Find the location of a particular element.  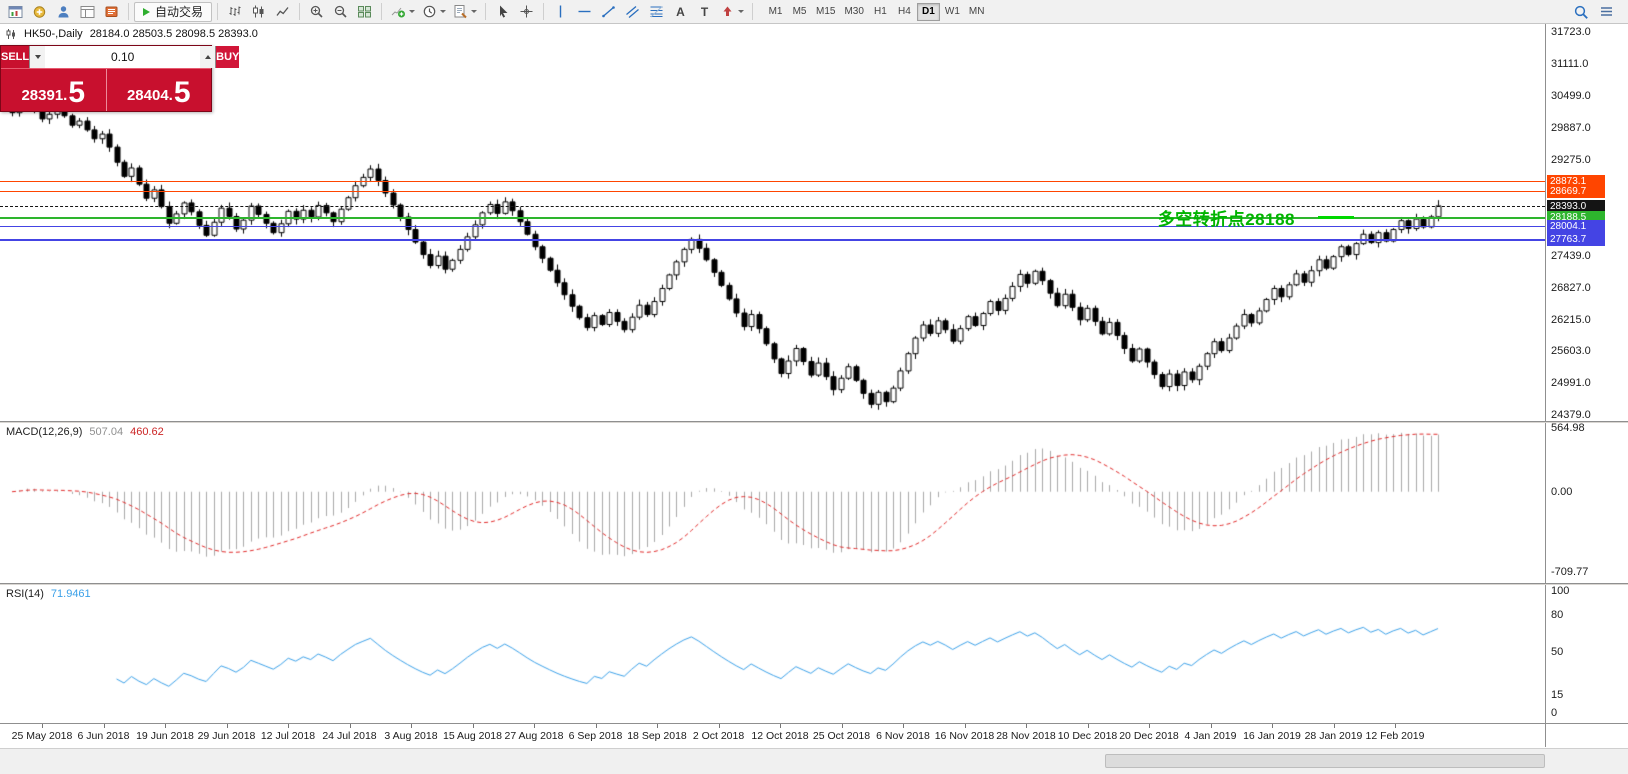

price-level-line-28393.0 is located at coordinates (772, 206).